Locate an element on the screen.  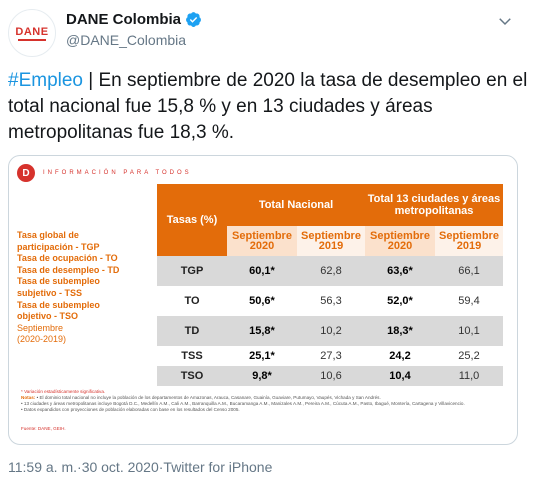
avatar-logo-underline is located at coordinates (32, 39).